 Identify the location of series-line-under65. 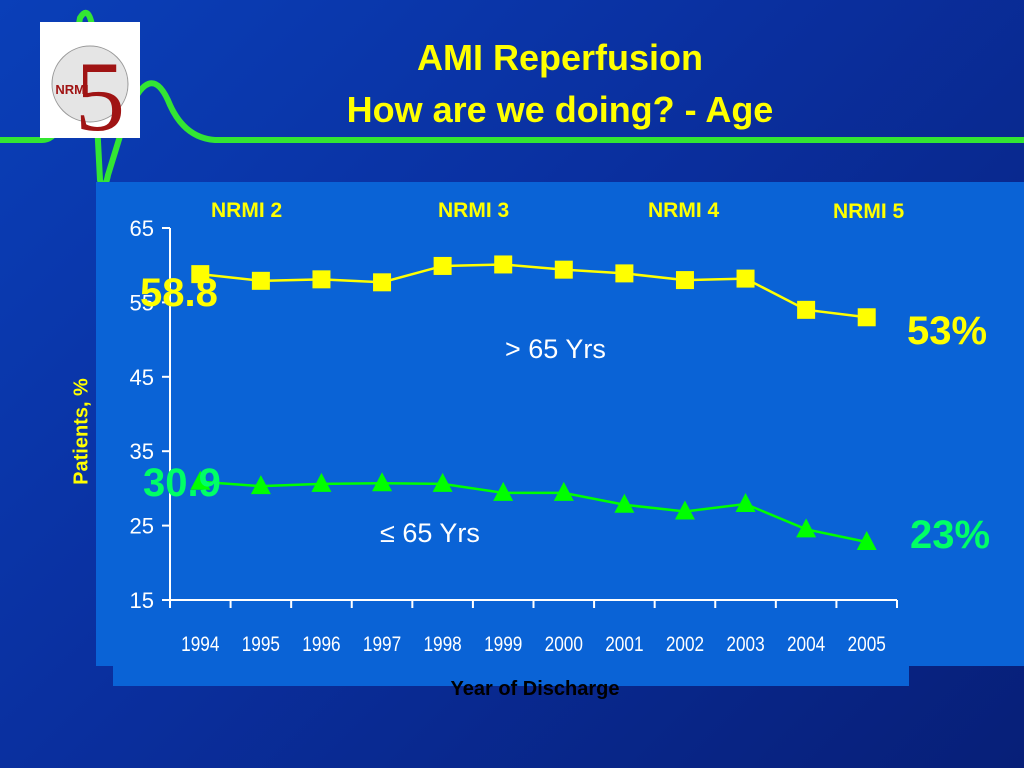
(533, 512).